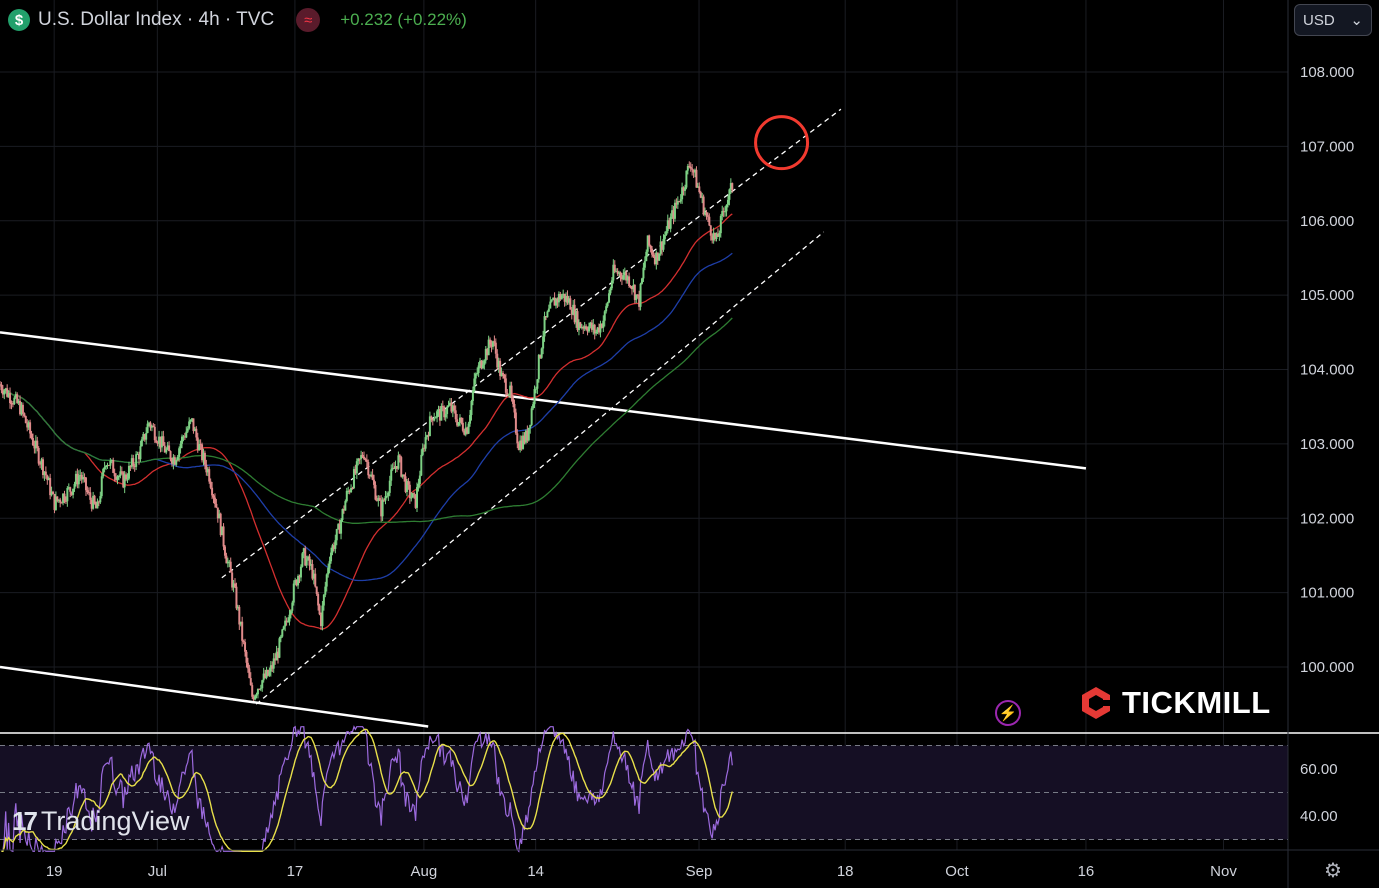 The width and height of the screenshot is (1379, 888). I want to click on time-tick-label: 18, so click(845, 871).